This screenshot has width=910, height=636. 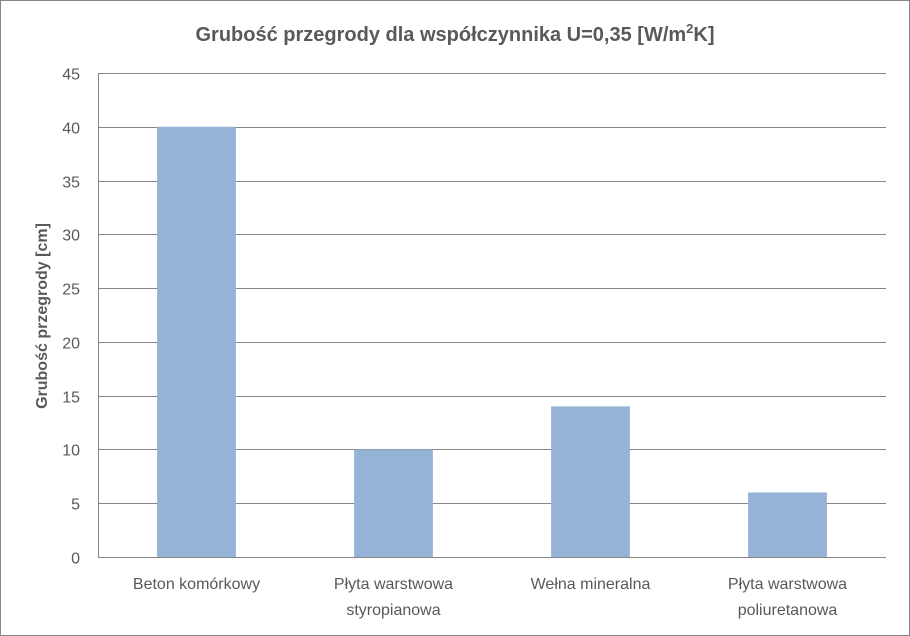 What do you see at coordinates (71, 317) in the screenshot?
I see `y-tick-labels: 0 5 10 15 20 25 30 35 40 45` at bounding box center [71, 317].